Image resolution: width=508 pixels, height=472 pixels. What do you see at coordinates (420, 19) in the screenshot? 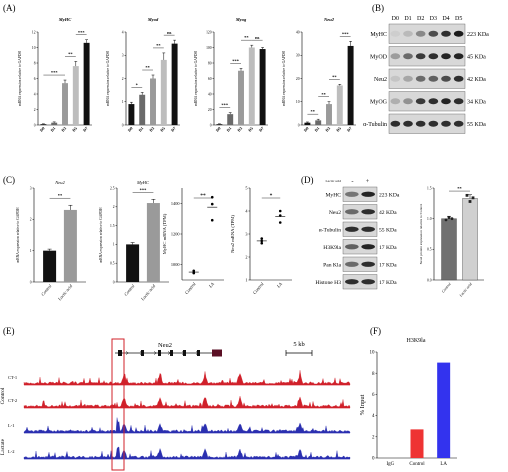
I see `lane-label: D2` at bounding box center [420, 19].